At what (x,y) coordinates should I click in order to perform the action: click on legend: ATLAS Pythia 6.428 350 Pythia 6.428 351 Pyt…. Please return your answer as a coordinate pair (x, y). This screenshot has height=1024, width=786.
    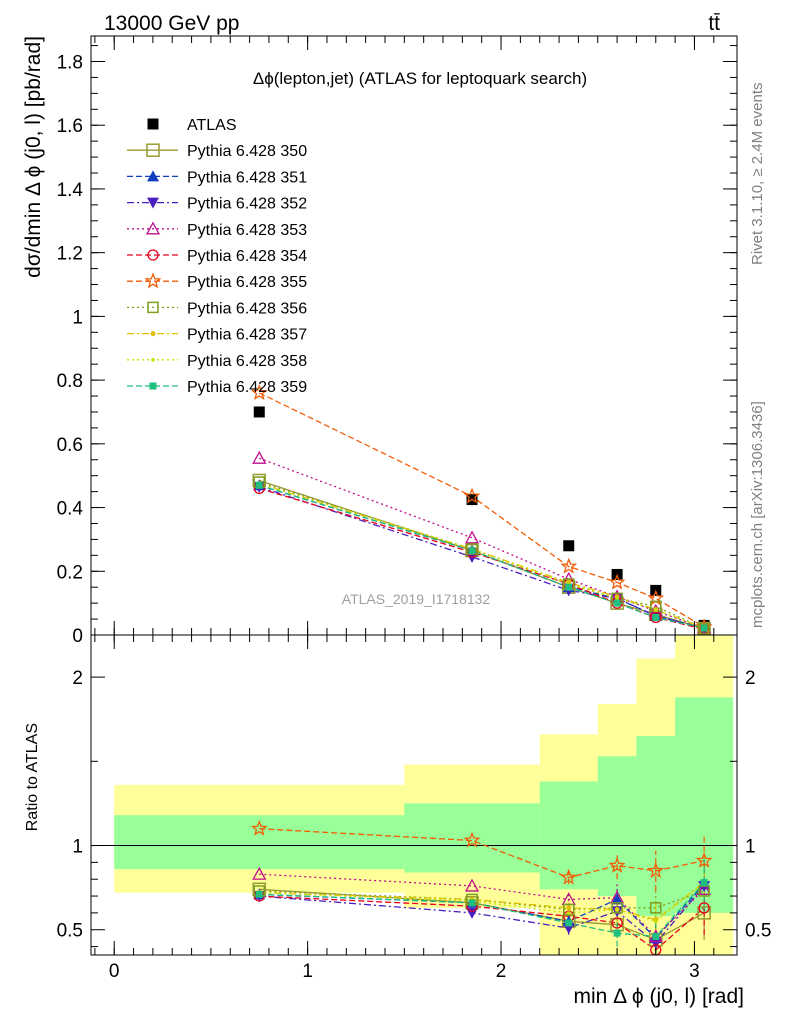
    Looking at the image, I should click on (217, 256).